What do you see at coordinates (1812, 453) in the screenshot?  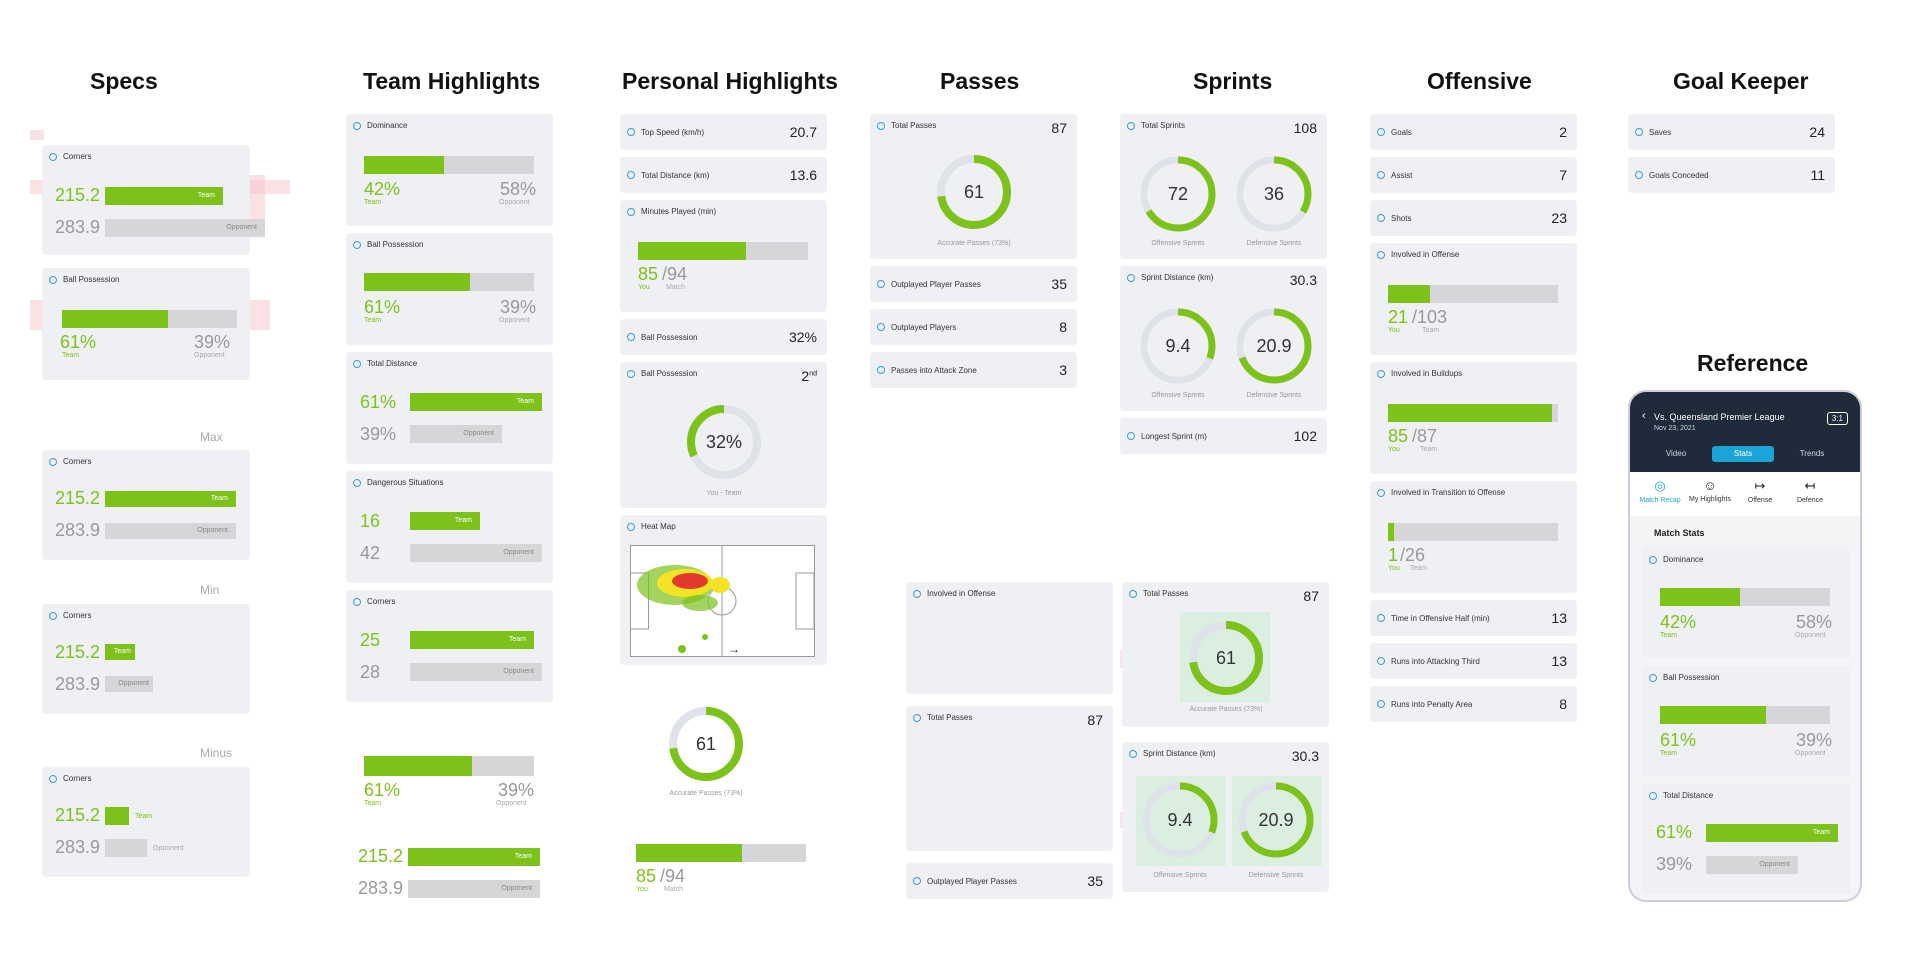 I see `tab-trends: Trends` at bounding box center [1812, 453].